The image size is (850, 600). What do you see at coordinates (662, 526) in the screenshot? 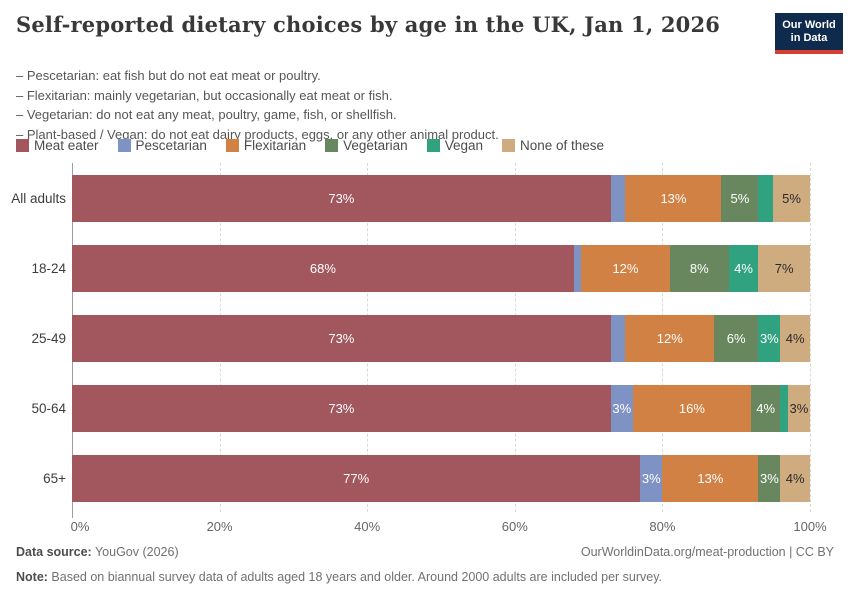
I see `x-tick-label: 80%` at bounding box center [662, 526].